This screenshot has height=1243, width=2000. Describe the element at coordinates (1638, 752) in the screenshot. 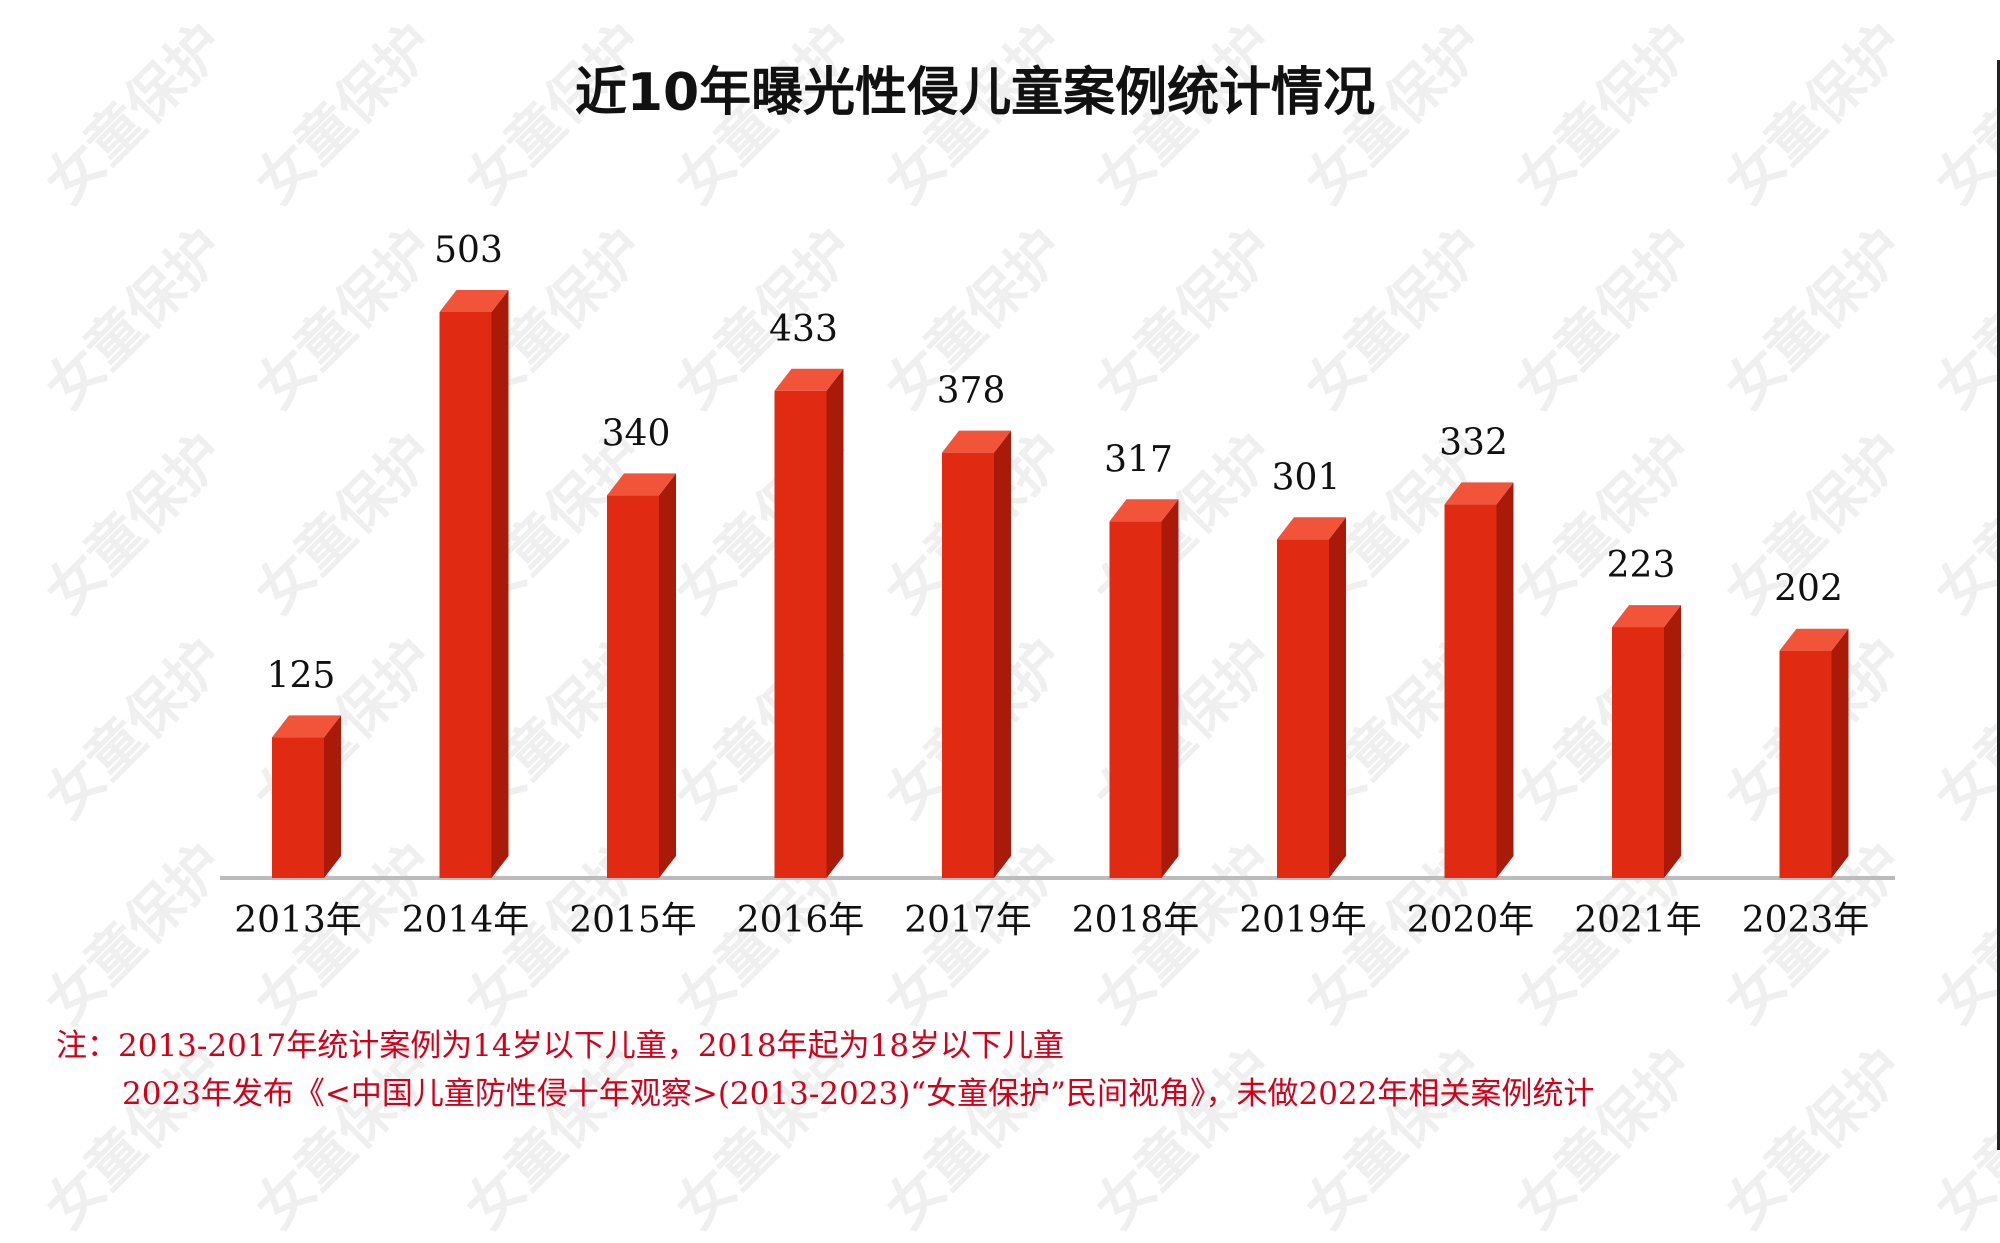

I see `bar-2021年` at that location.